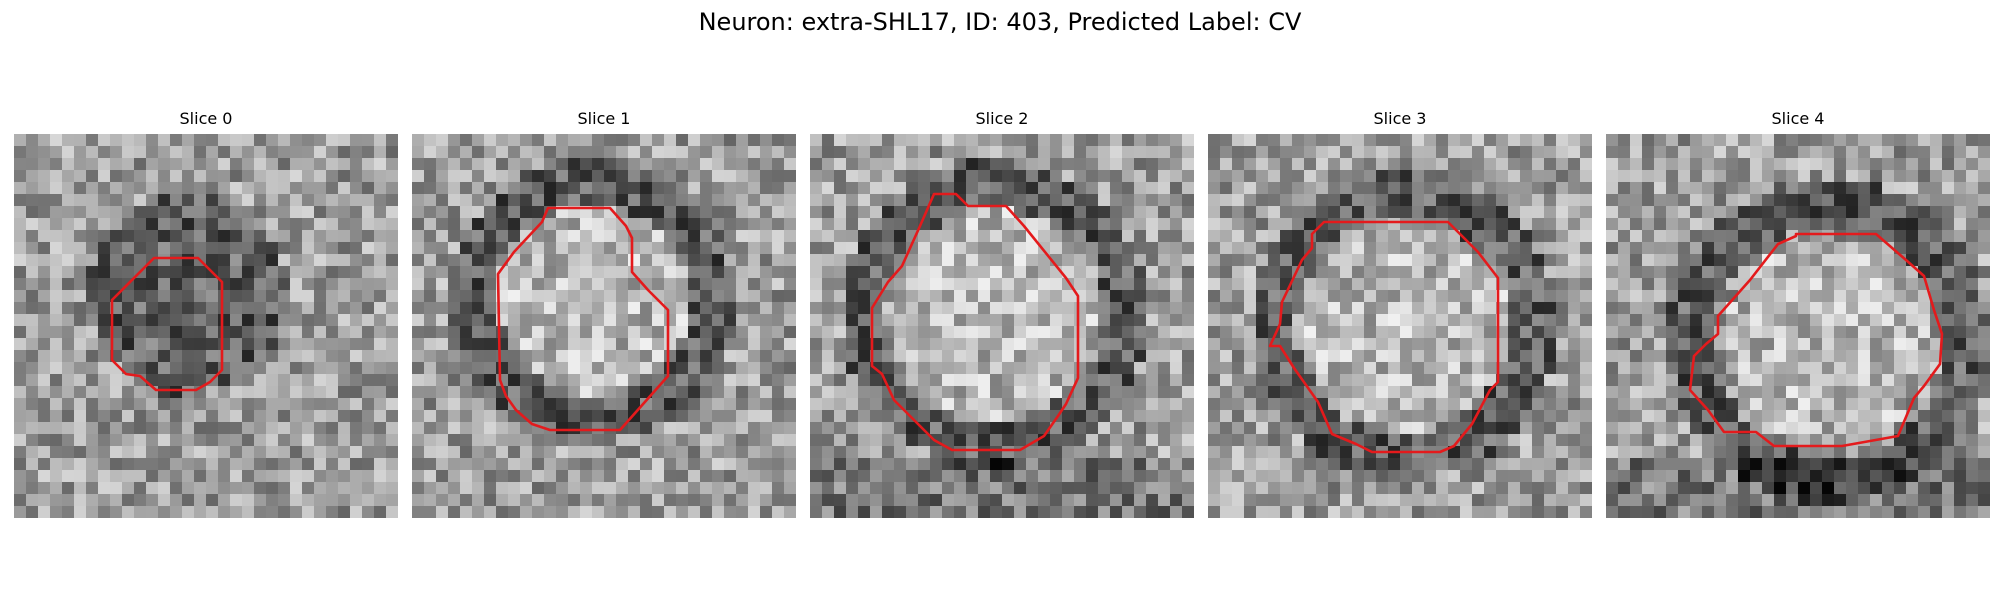 This screenshot has height=600, width=2000. I want to click on slice-title-1: Slice 1, so click(604, 119).